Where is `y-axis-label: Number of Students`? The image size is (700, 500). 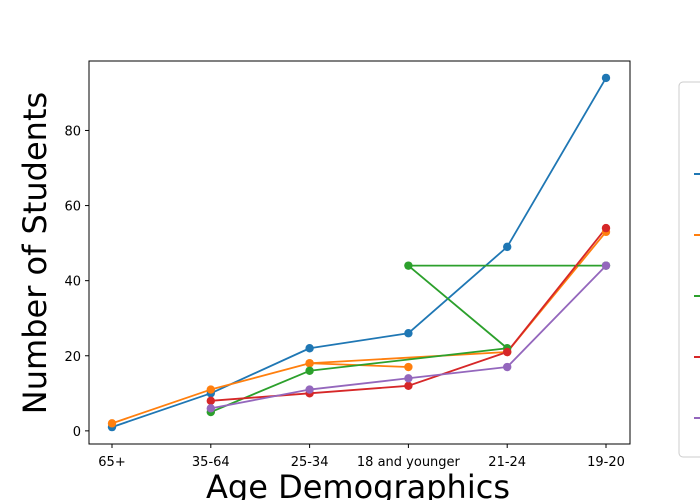
y-axis-label: Number of Students is located at coordinates (35, 253).